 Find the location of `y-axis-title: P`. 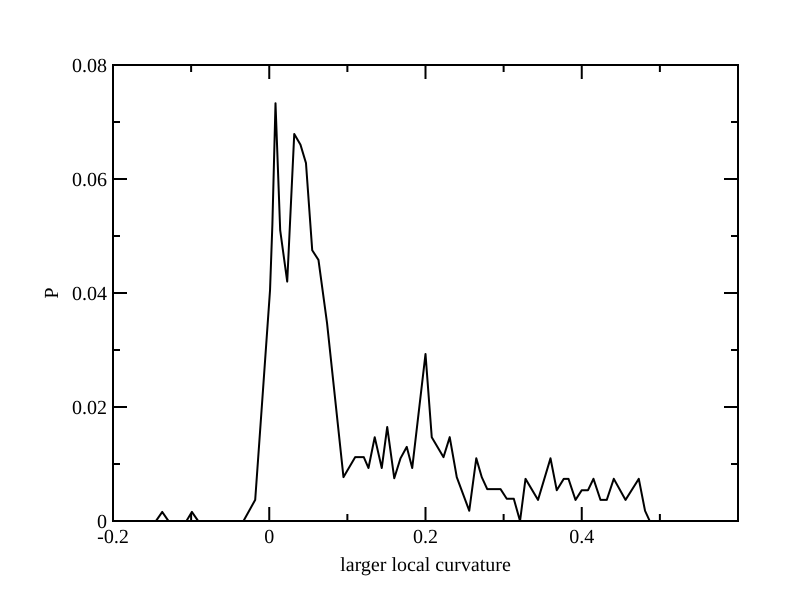

y-axis-title: P is located at coordinates (52, 293).